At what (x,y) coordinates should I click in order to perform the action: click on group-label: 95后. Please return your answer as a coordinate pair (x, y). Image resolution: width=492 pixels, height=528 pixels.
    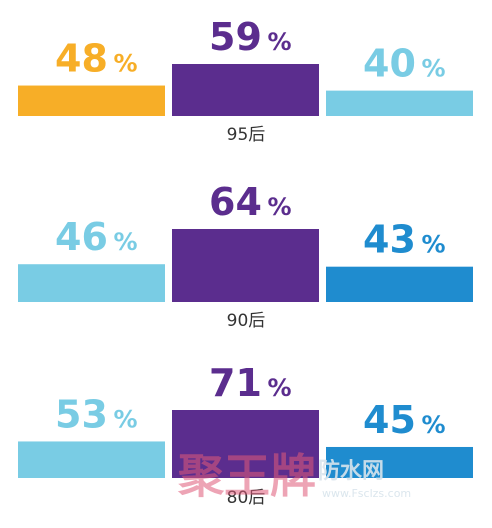
    Looking at the image, I should click on (246, 135).